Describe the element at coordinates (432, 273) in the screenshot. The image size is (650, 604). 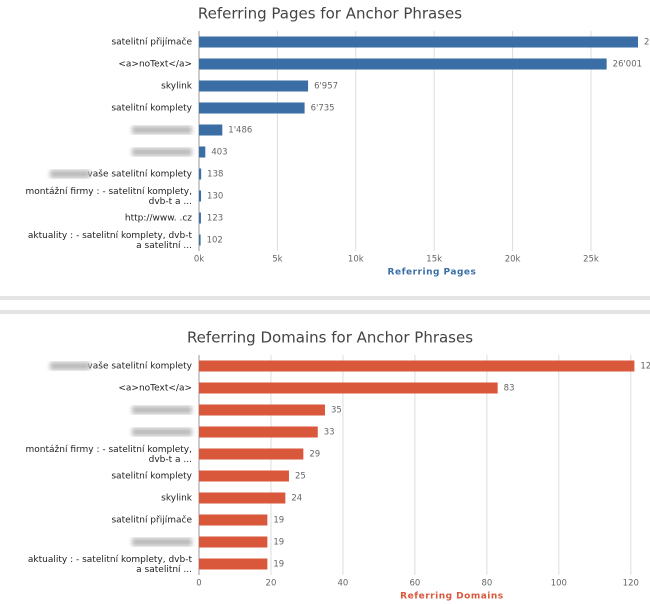
I see `x-axis-title: Referring Pages` at that location.